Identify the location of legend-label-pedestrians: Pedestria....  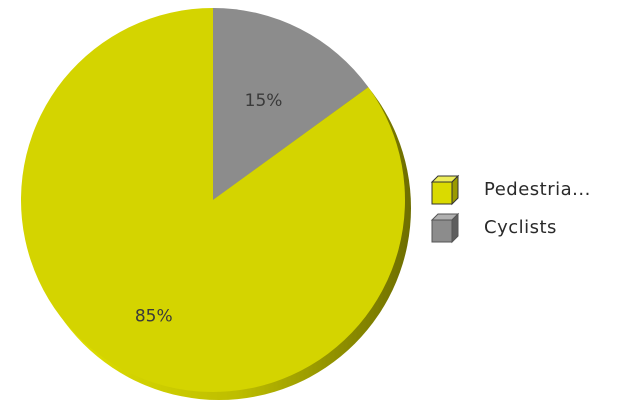
(537, 189).